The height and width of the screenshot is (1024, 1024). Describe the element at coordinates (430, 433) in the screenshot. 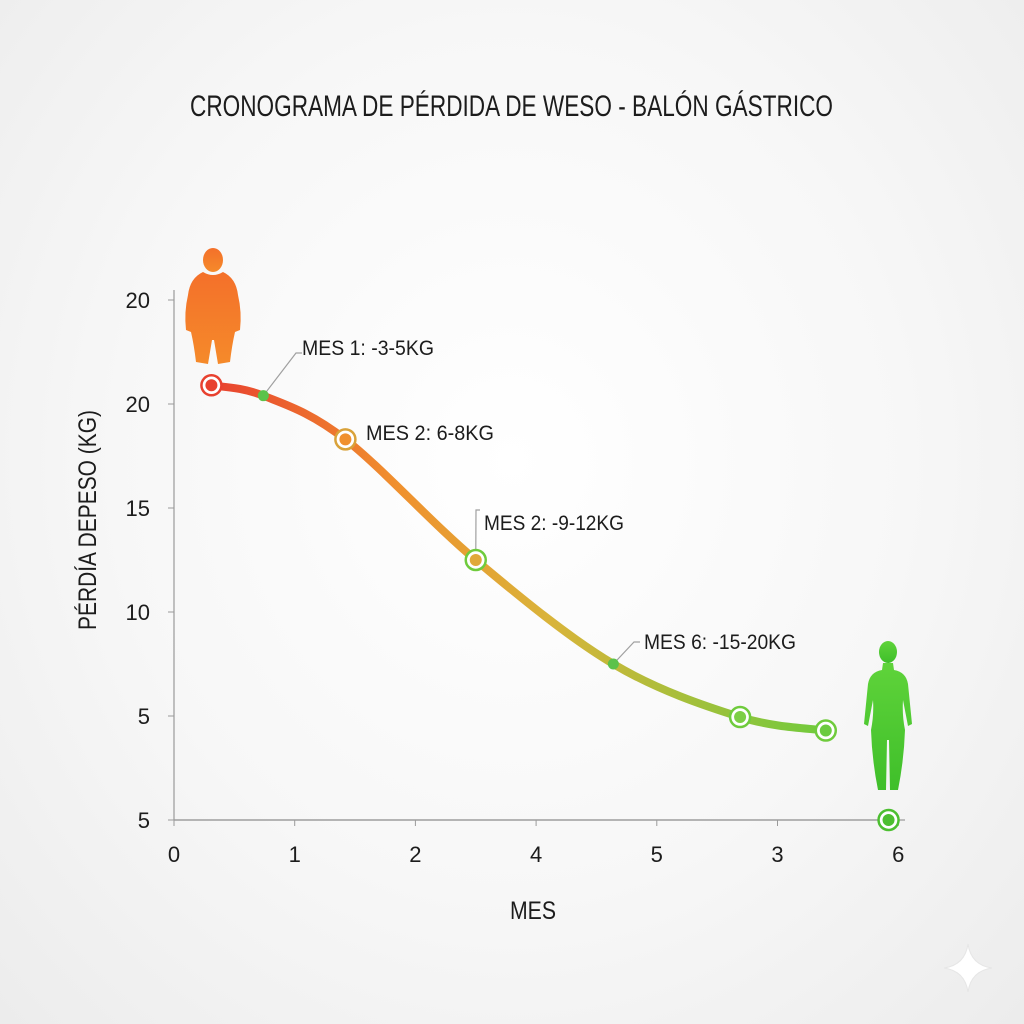

I see `annotation-label: MES 2: 6-8KG` at that location.